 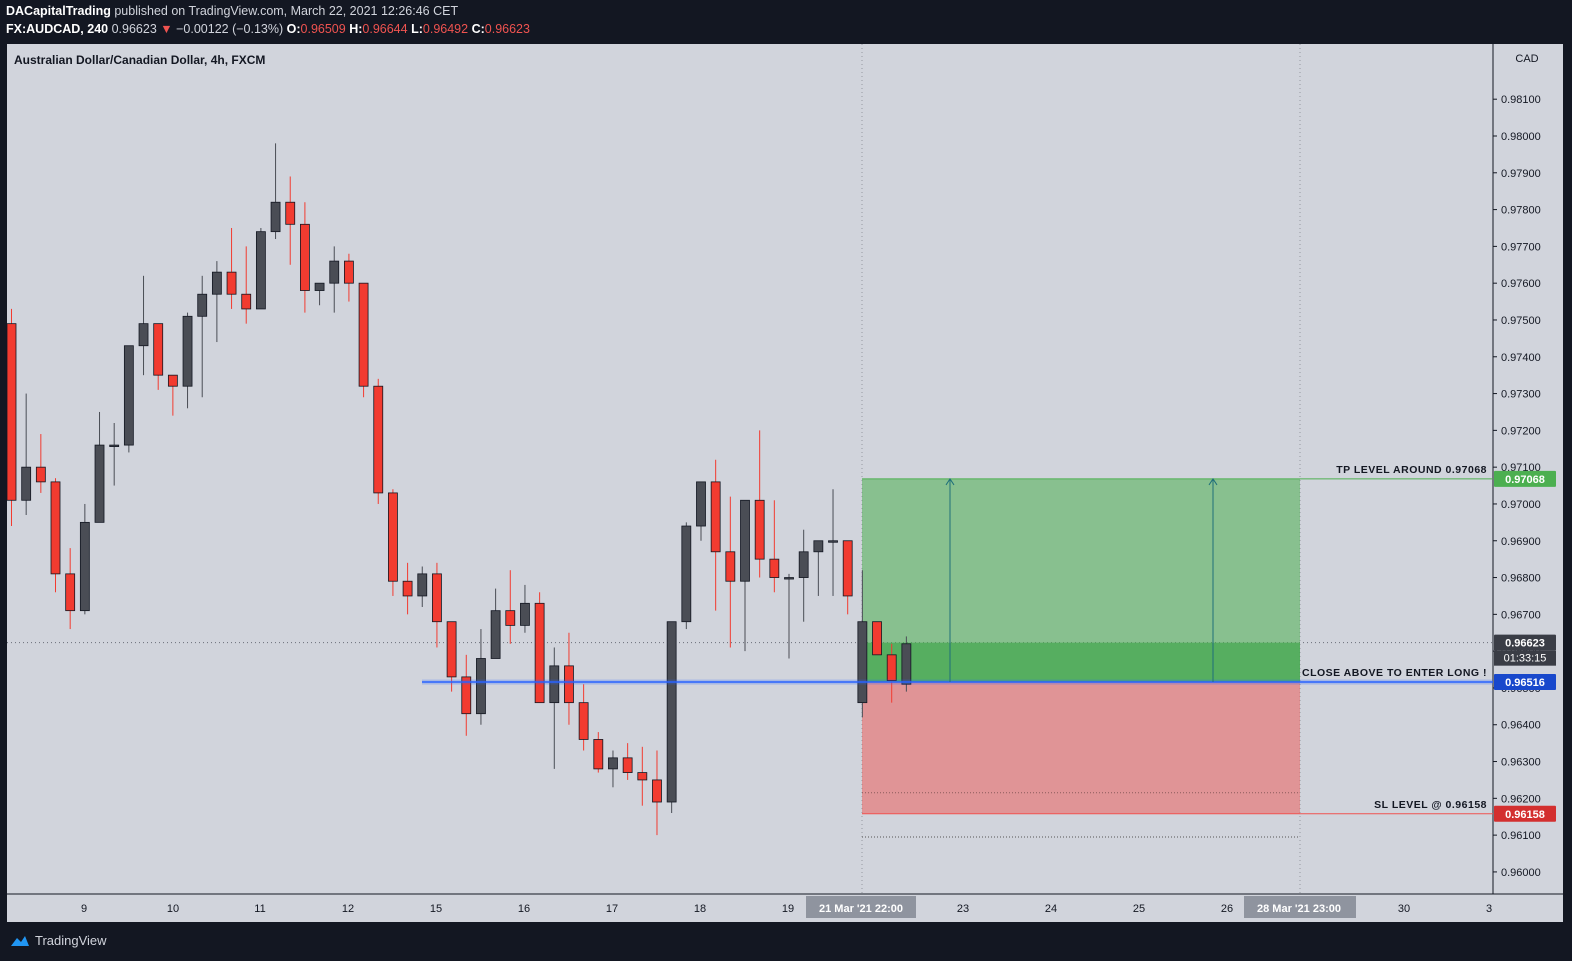 I want to click on sl-price-badge-bg, so click(x=1525, y=813).